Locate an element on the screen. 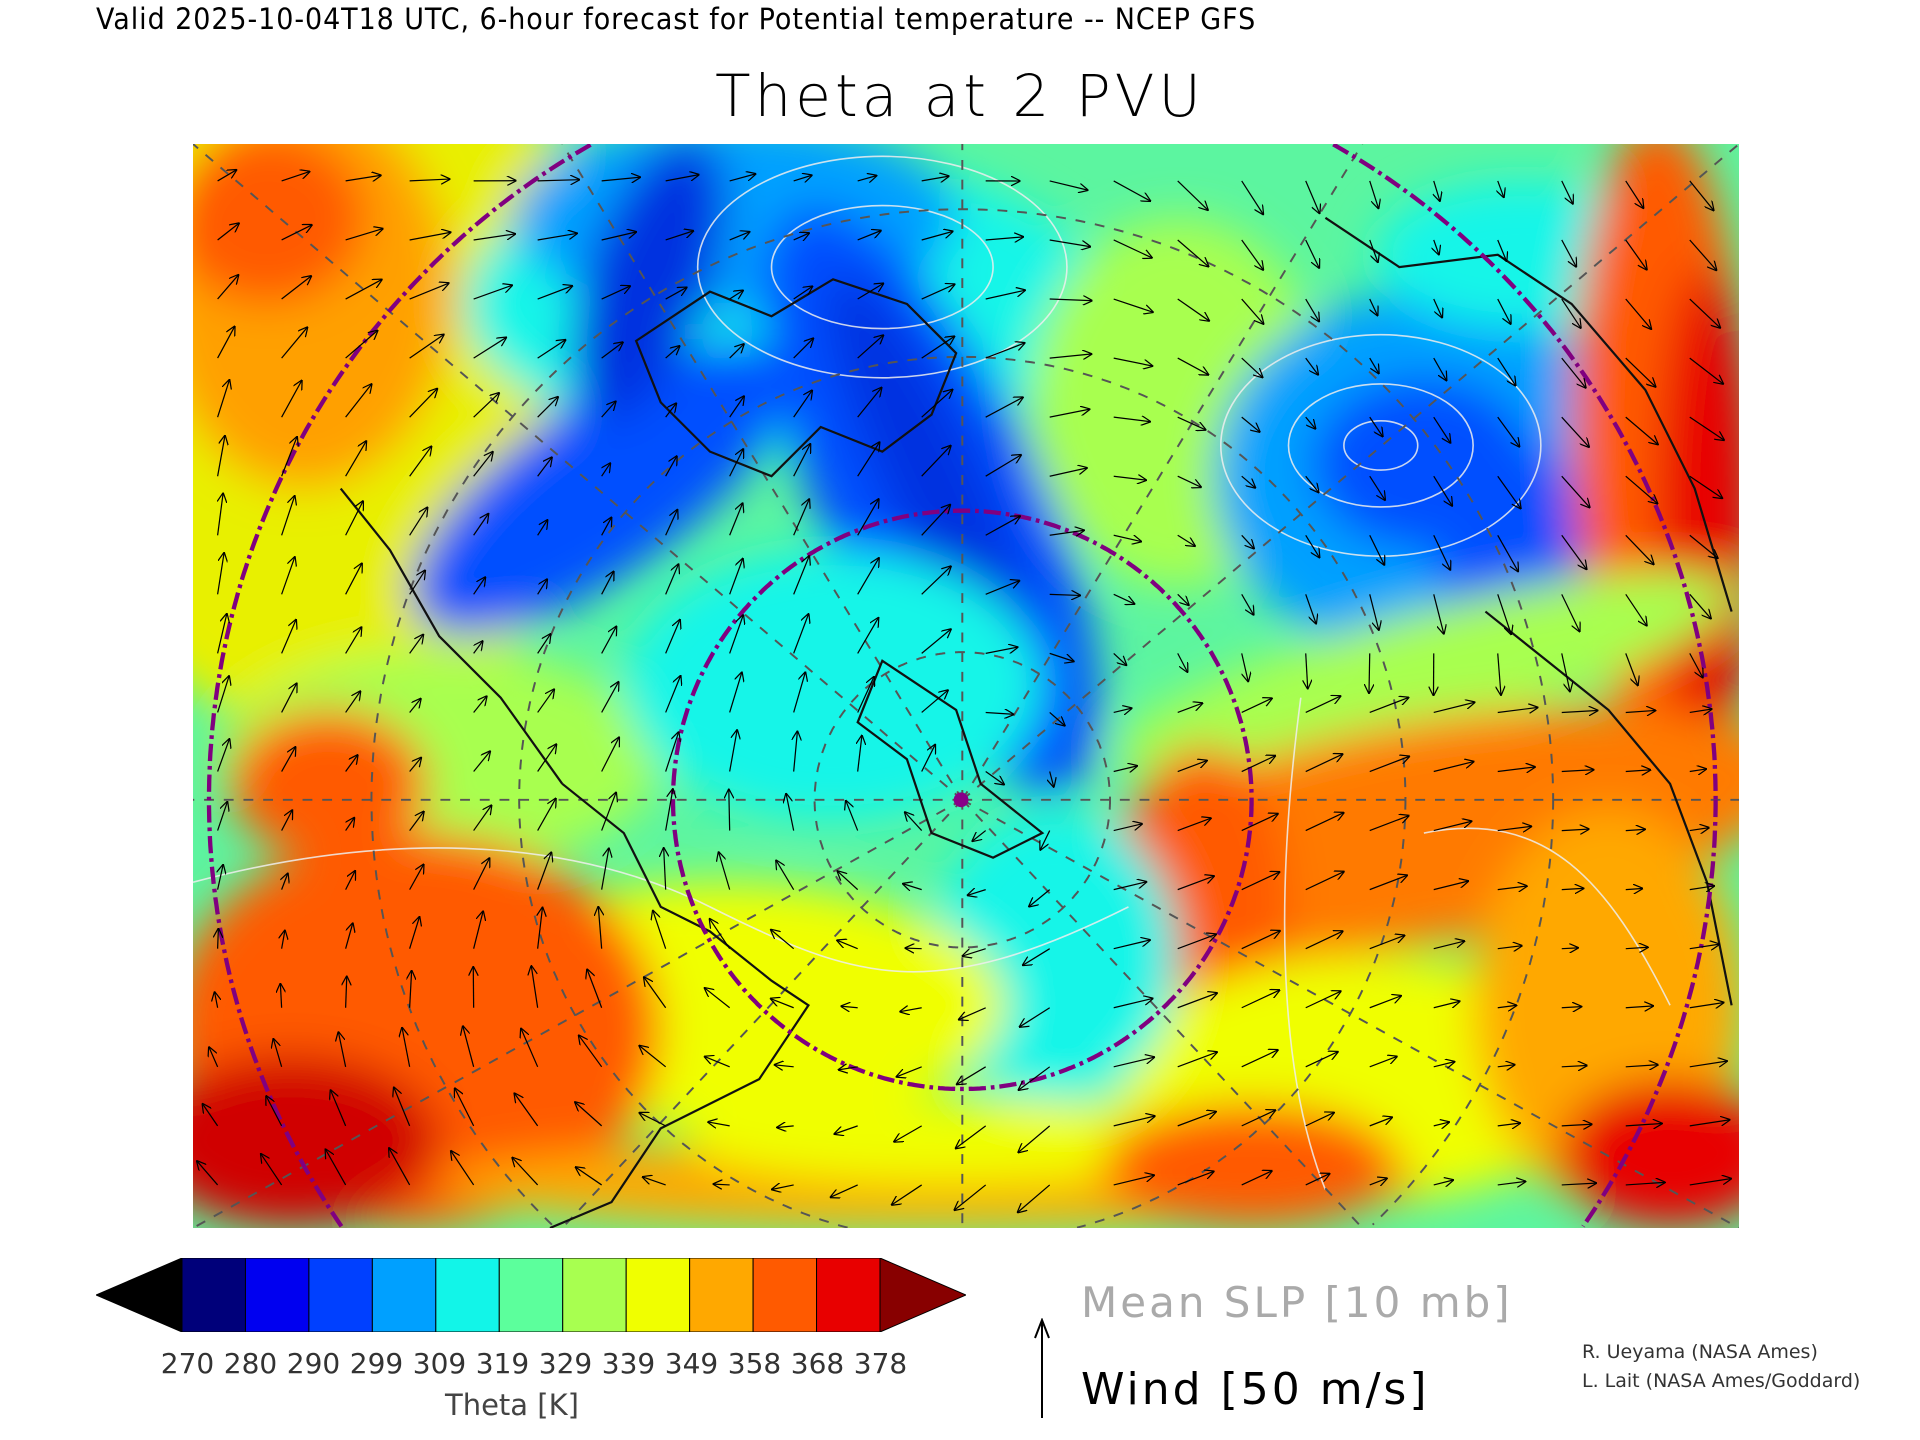 The image size is (1920, 1440). latitude-circle is located at coordinates (1463, 1012).